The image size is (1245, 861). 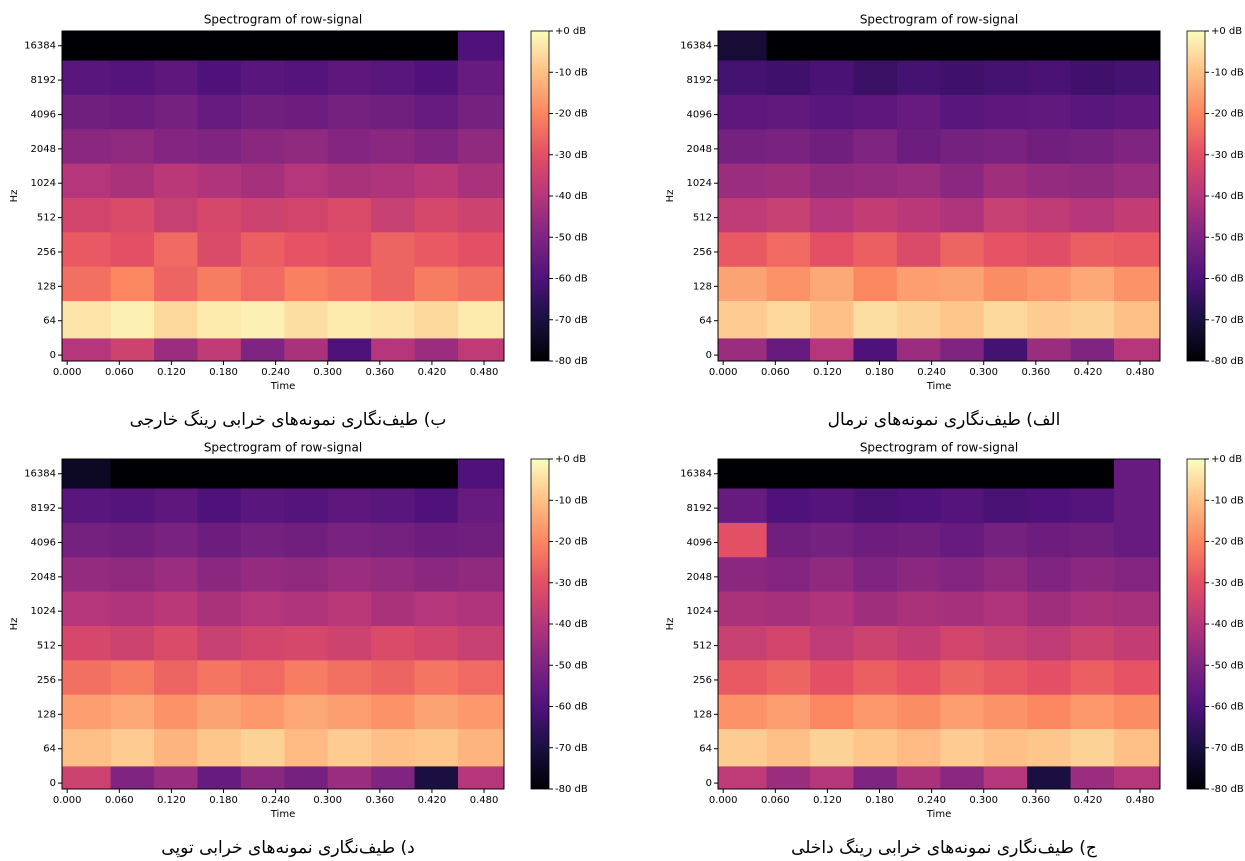 I want to click on colorbar-tick-label: -40 dB, so click(x=571, y=196).